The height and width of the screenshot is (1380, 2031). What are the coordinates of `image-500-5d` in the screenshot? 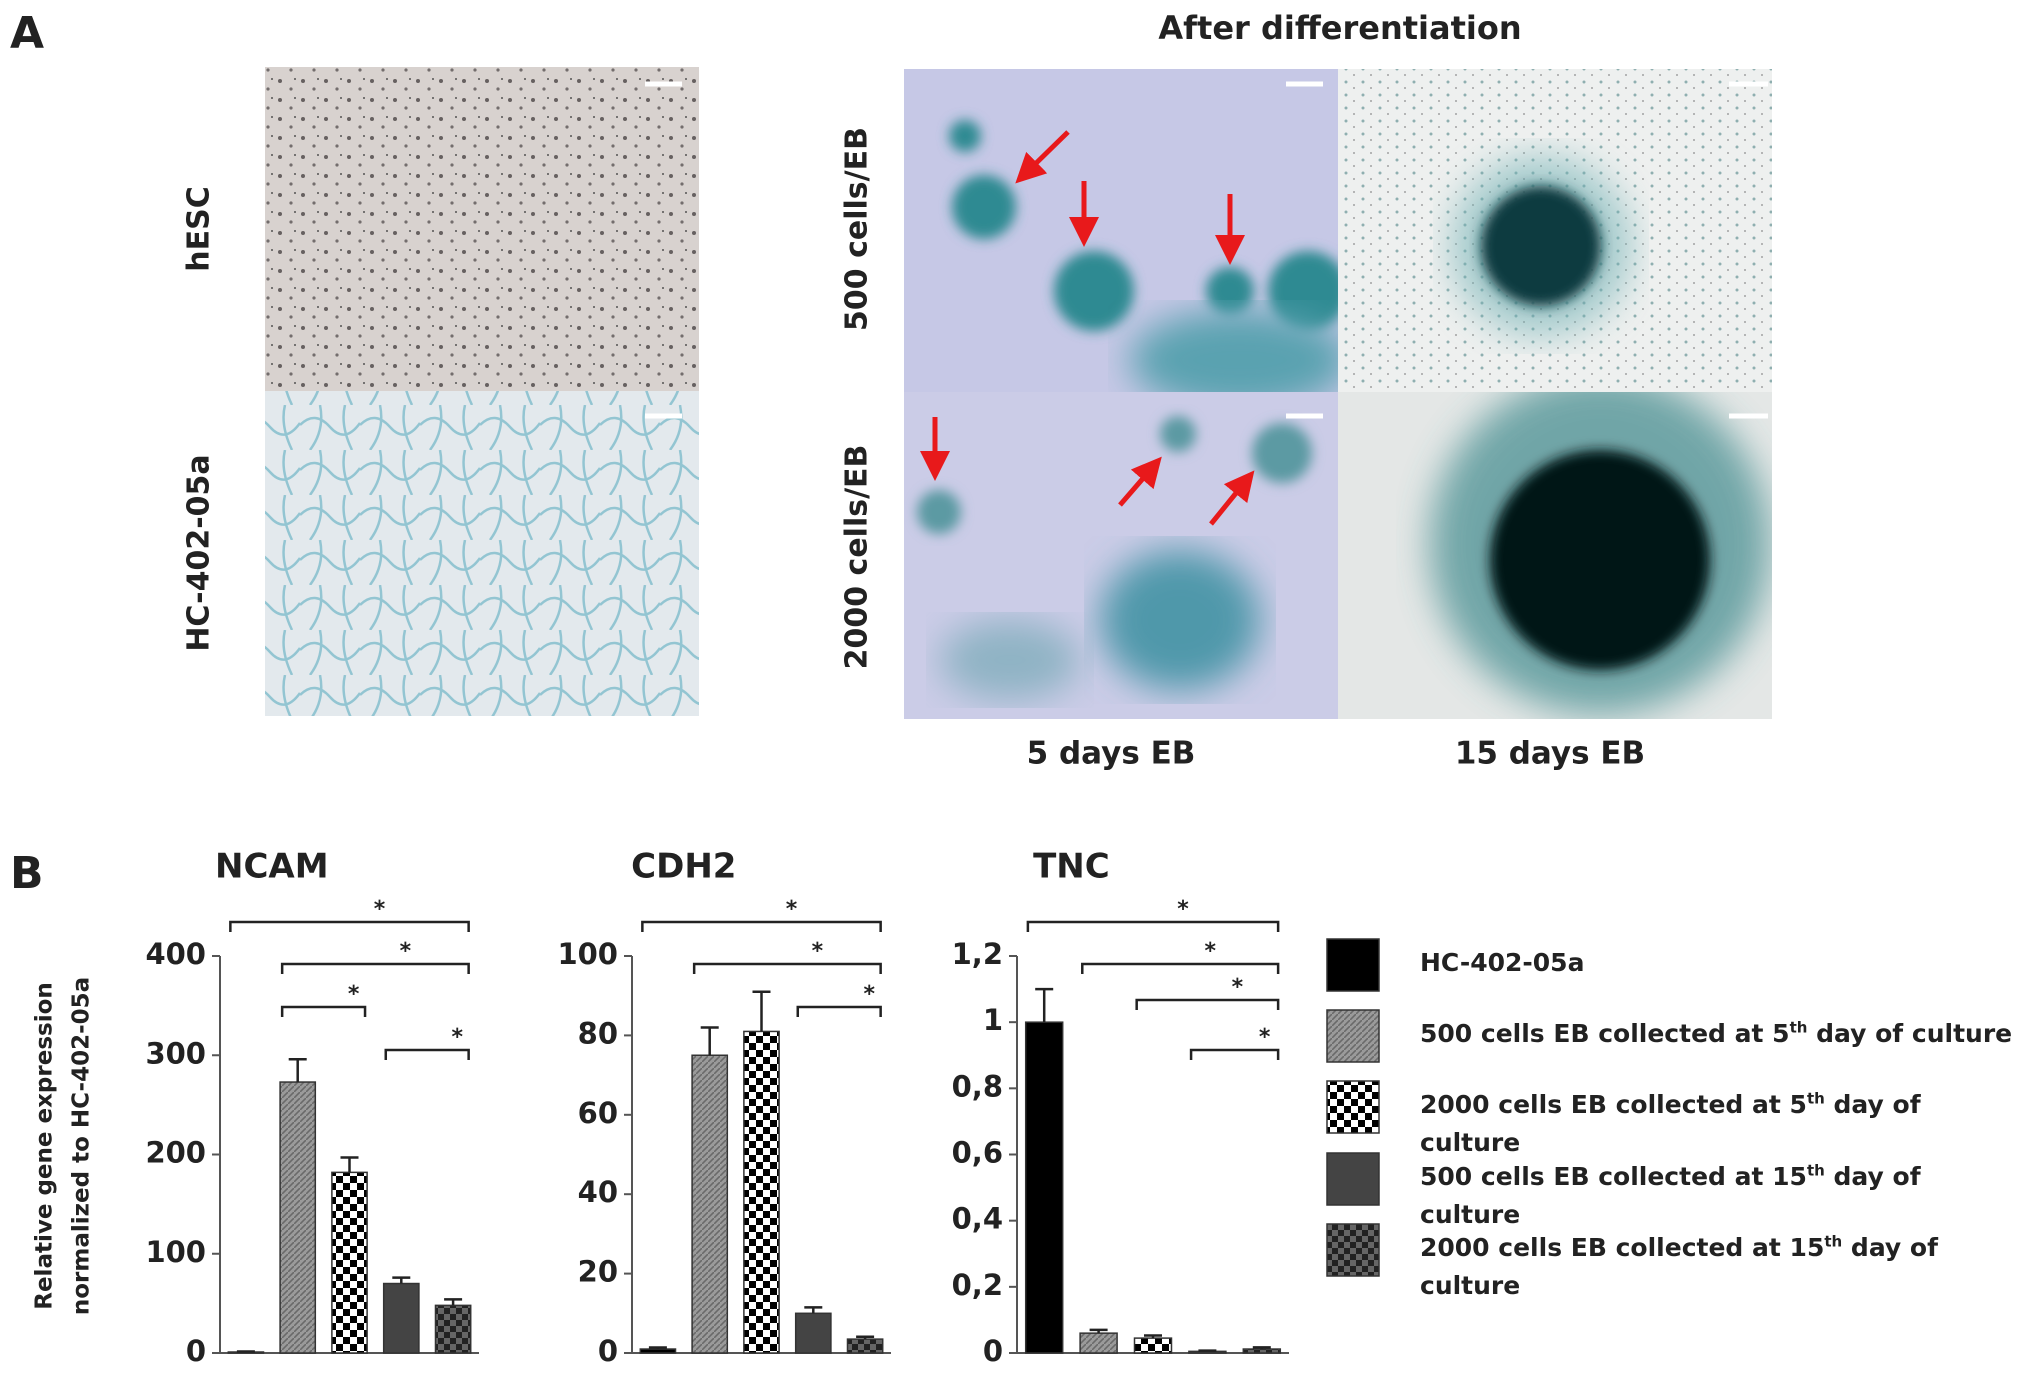 It's located at (1121, 230).